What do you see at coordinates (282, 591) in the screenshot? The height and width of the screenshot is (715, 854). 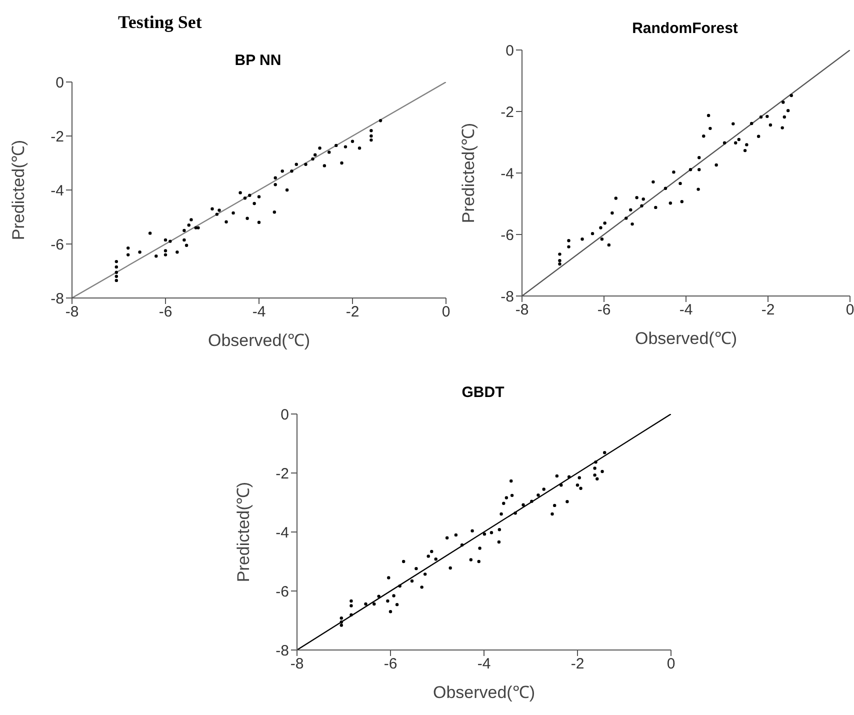 I see `y-tick-label: -6` at bounding box center [282, 591].